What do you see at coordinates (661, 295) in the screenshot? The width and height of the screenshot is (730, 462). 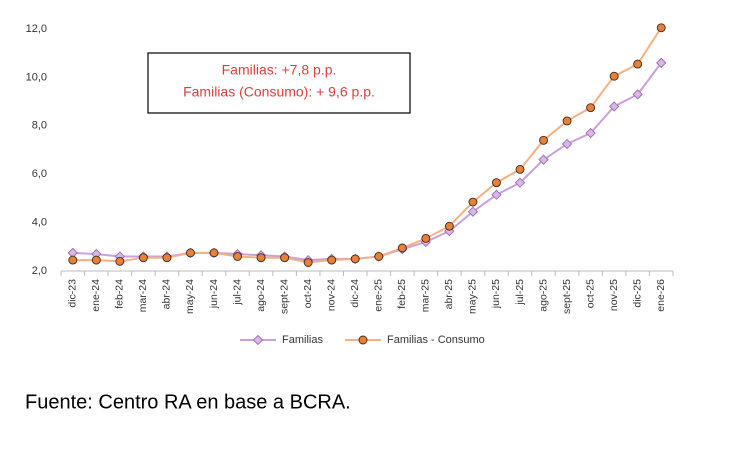 I see `x-tick-label: ene-26` at bounding box center [661, 295].